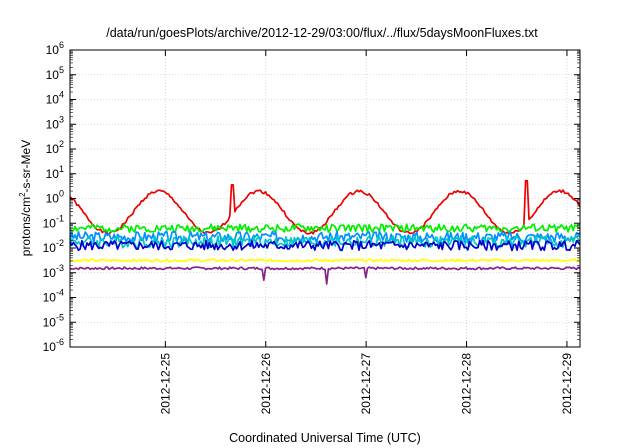  Describe the element at coordinates (467, 384) in the screenshot. I see `x-tick-label: 2012-12-28` at that location.